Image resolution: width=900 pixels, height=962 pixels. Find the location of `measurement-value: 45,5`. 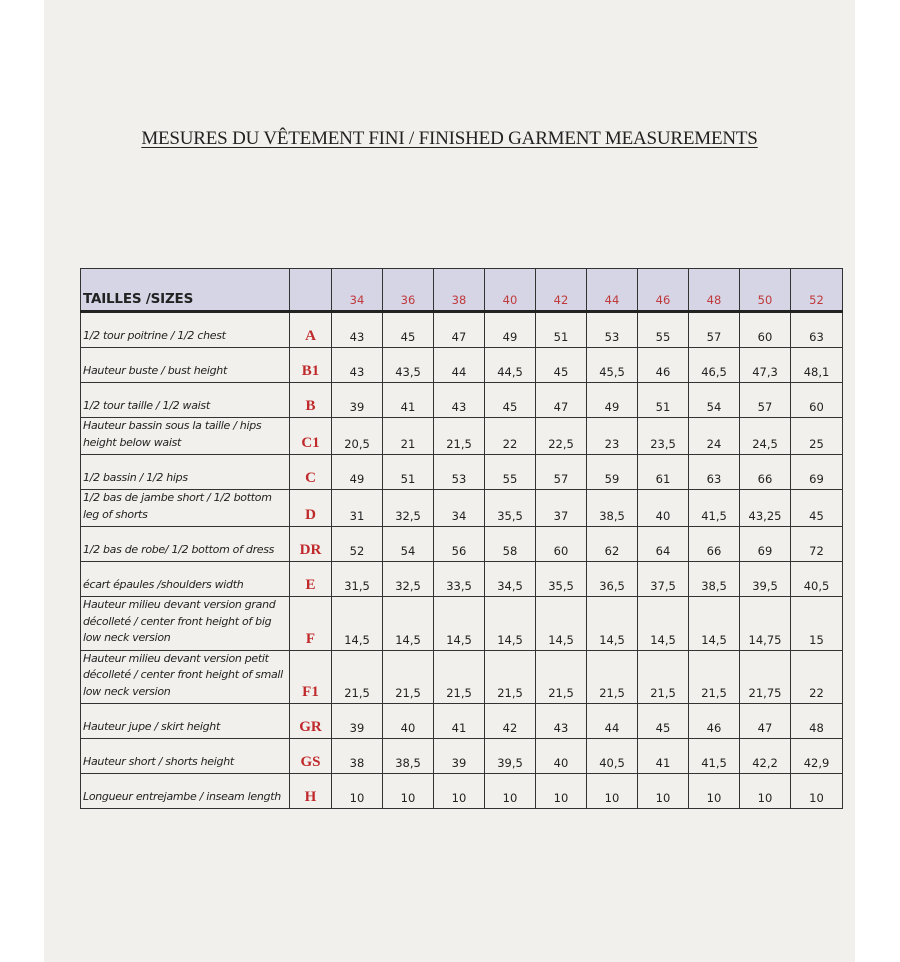

measurement-value: 45,5 is located at coordinates (612, 365).